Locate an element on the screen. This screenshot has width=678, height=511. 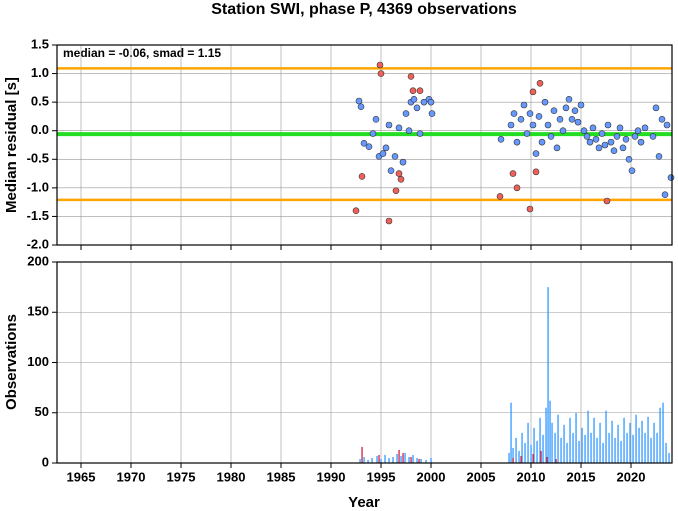
y-tick-label: -1.0 is located at coordinates (38, 186).